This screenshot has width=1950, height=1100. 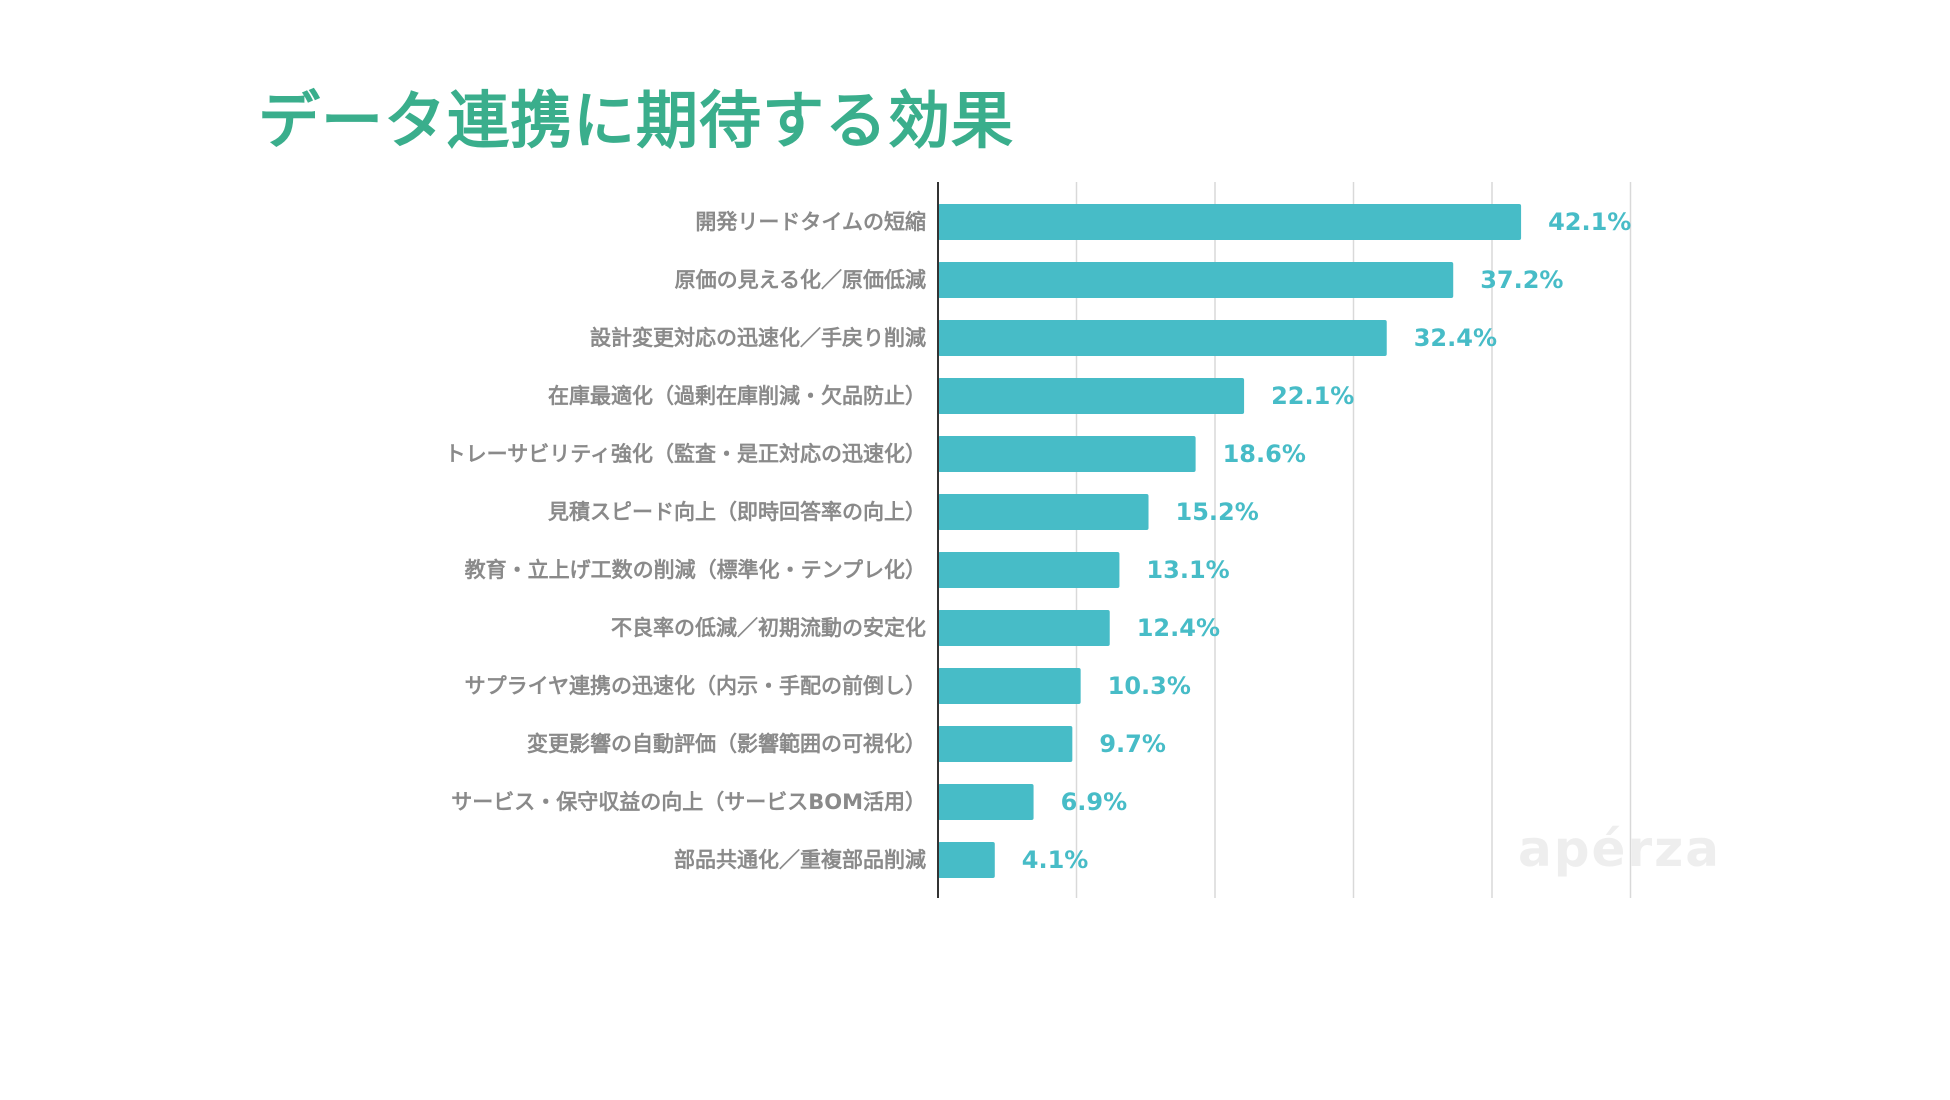 I want to click on category-label: 設計変更対応の迅速化／手戻り削減, so click(x=758, y=338).